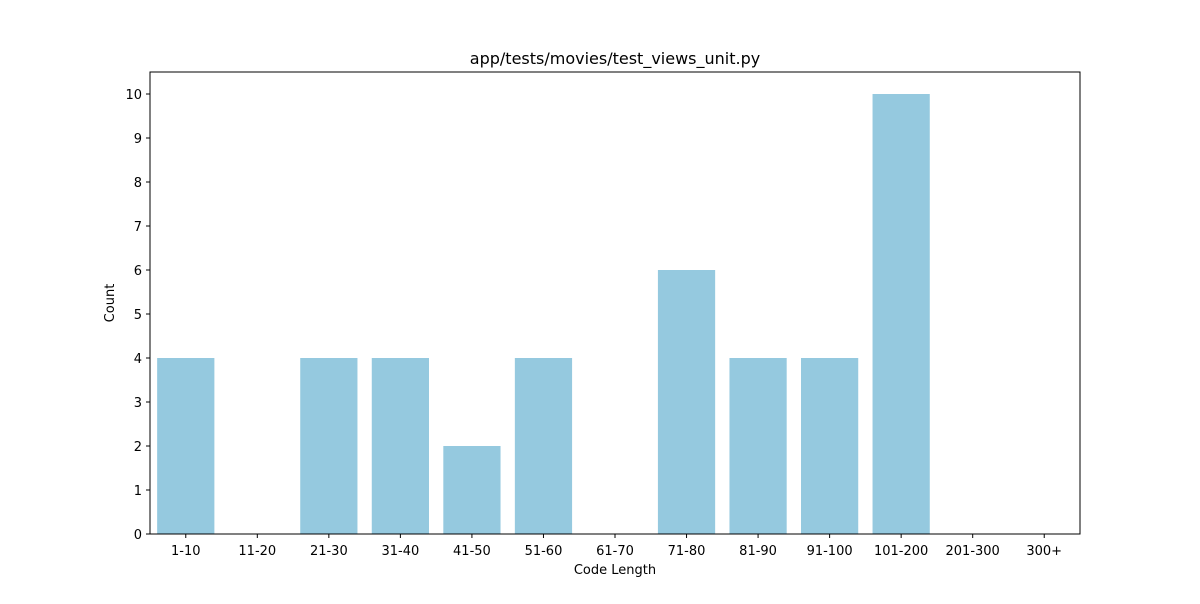 The image size is (1200, 604). I want to click on x-tick-label: 1-10, so click(186, 551).